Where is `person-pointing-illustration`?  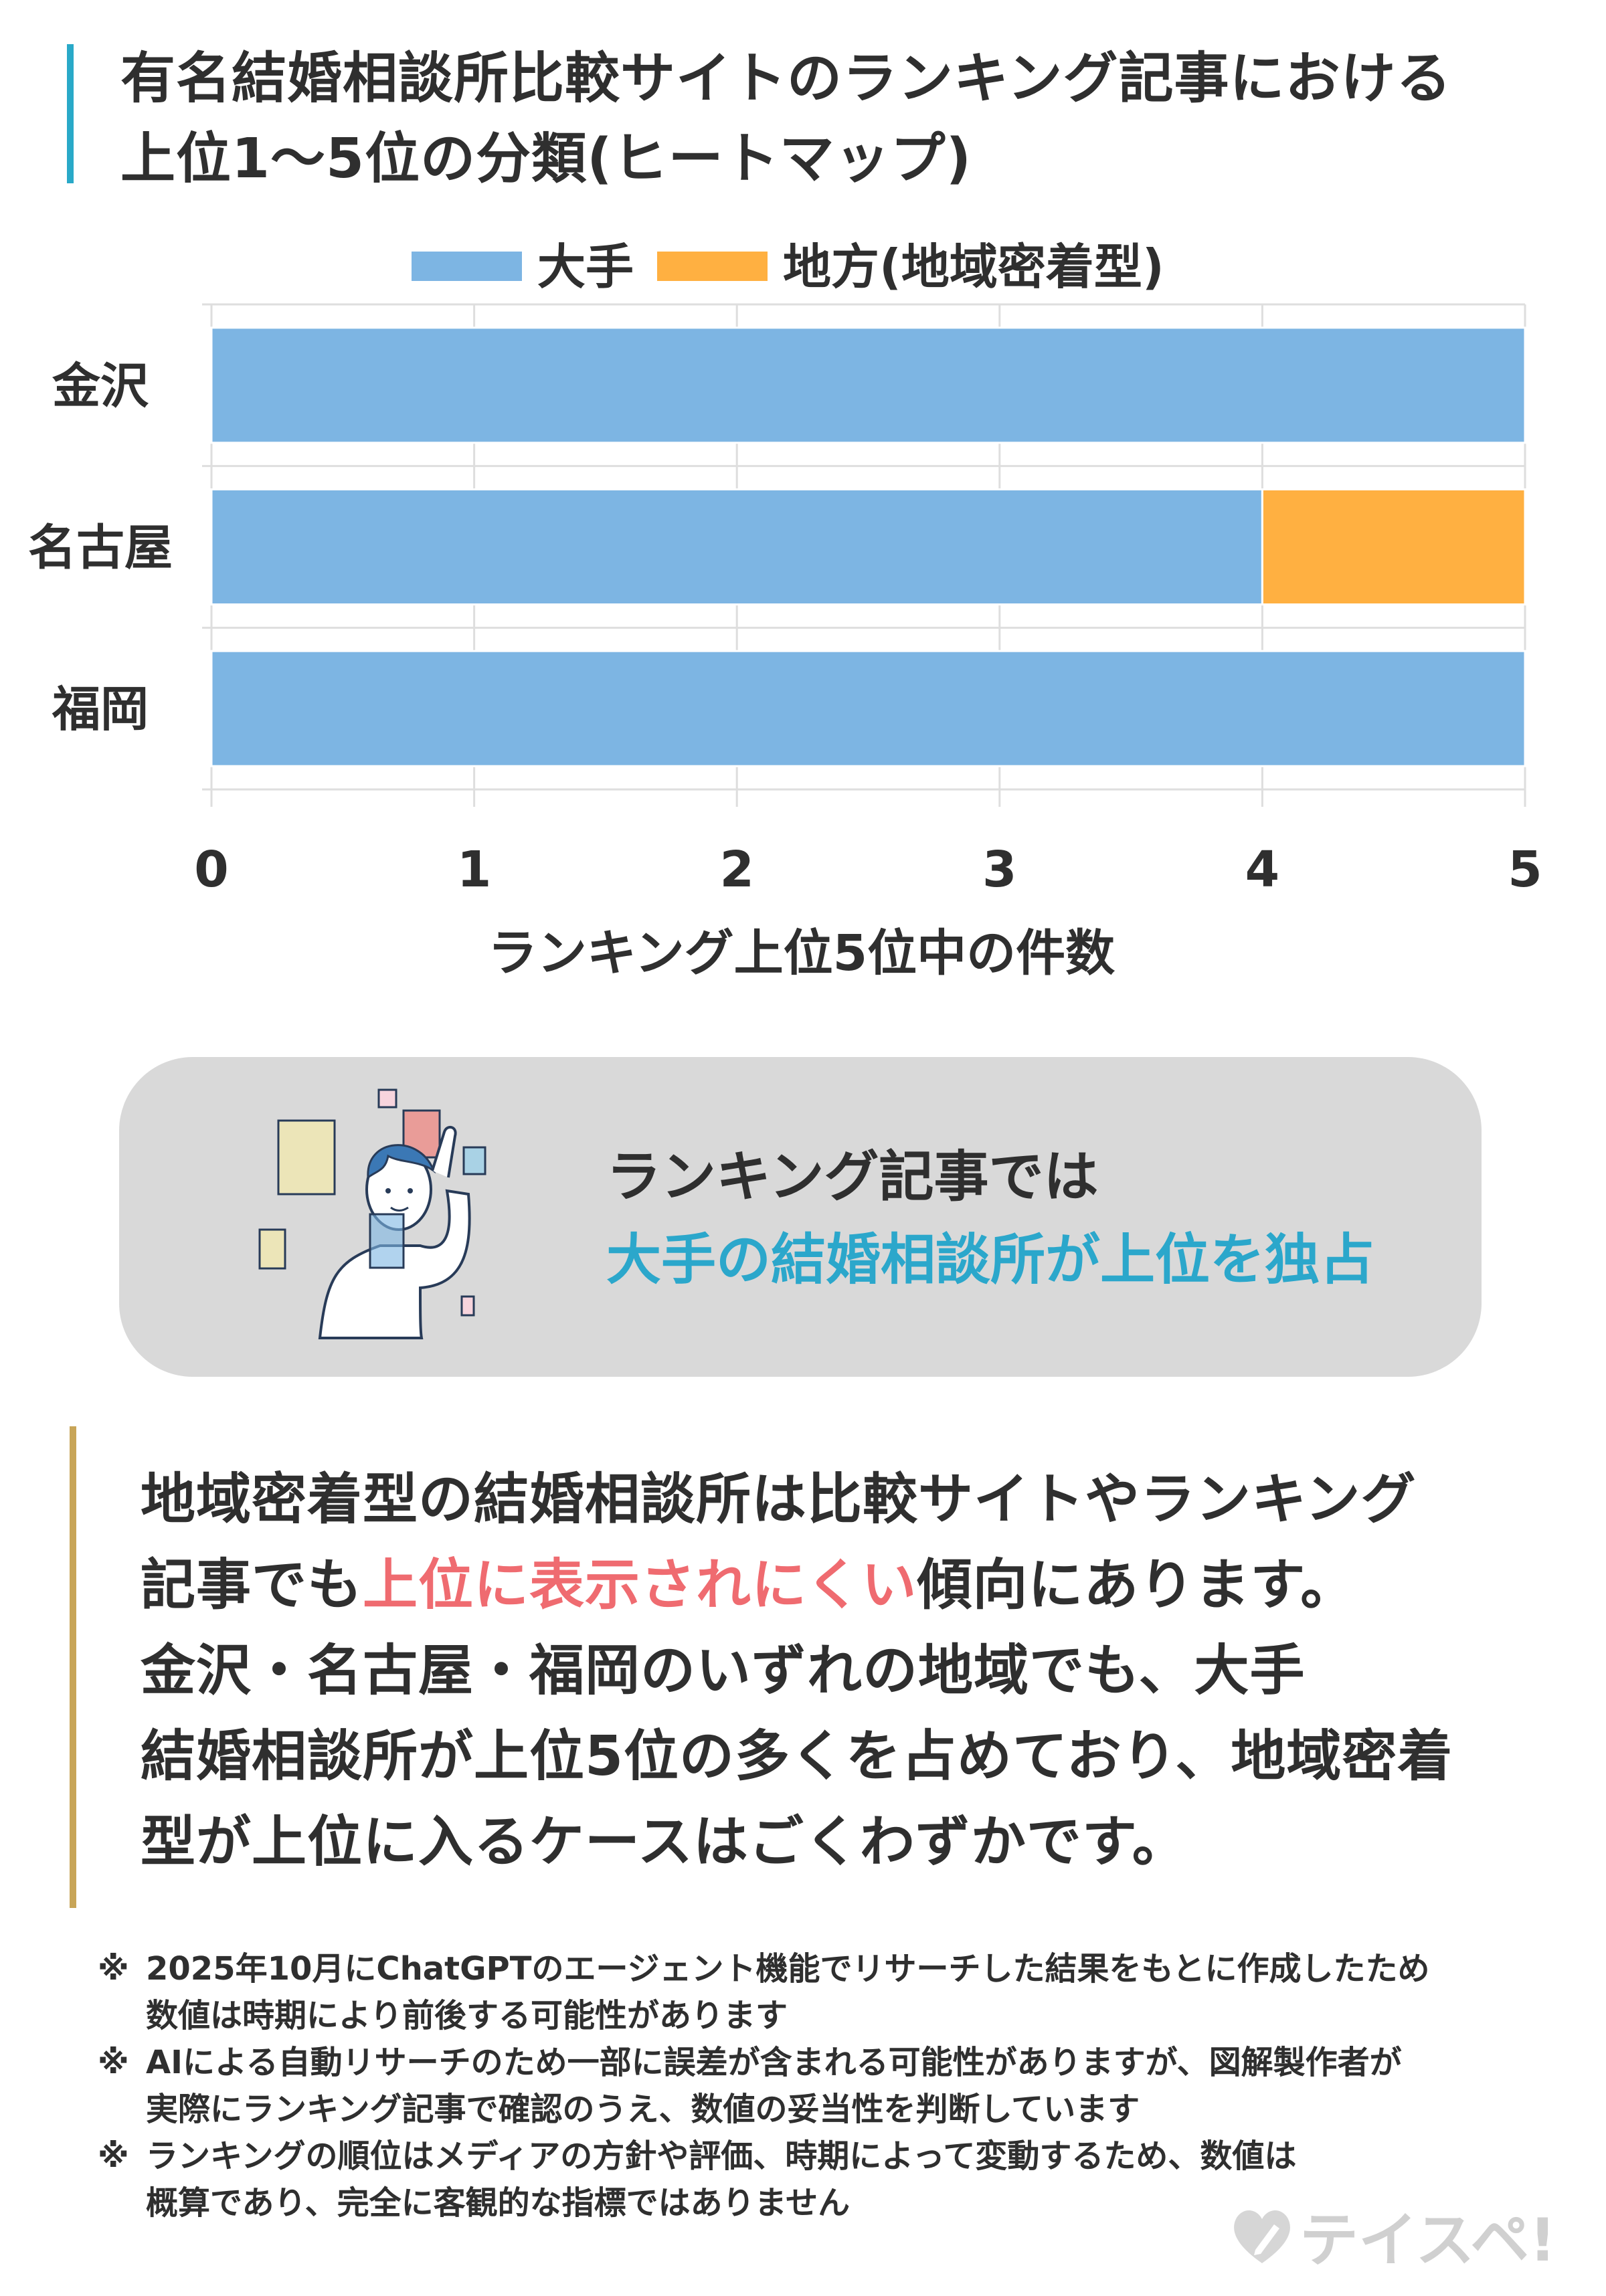 person-pointing-illustration is located at coordinates (372, 1213).